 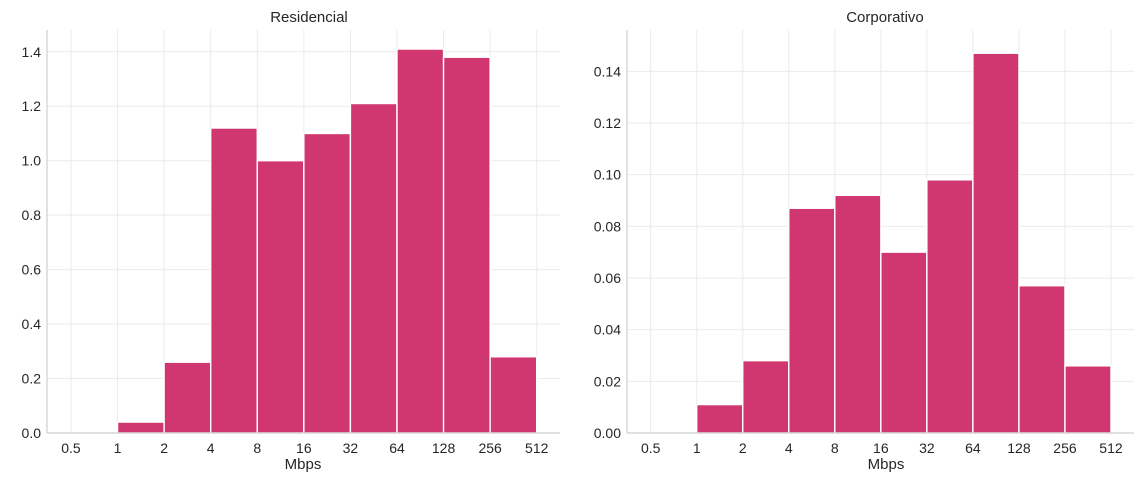 What do you see at coordinates (32, 215) in the screenshot?
I see `y-tick-label: 0.8` at bounding box center [32, 215].